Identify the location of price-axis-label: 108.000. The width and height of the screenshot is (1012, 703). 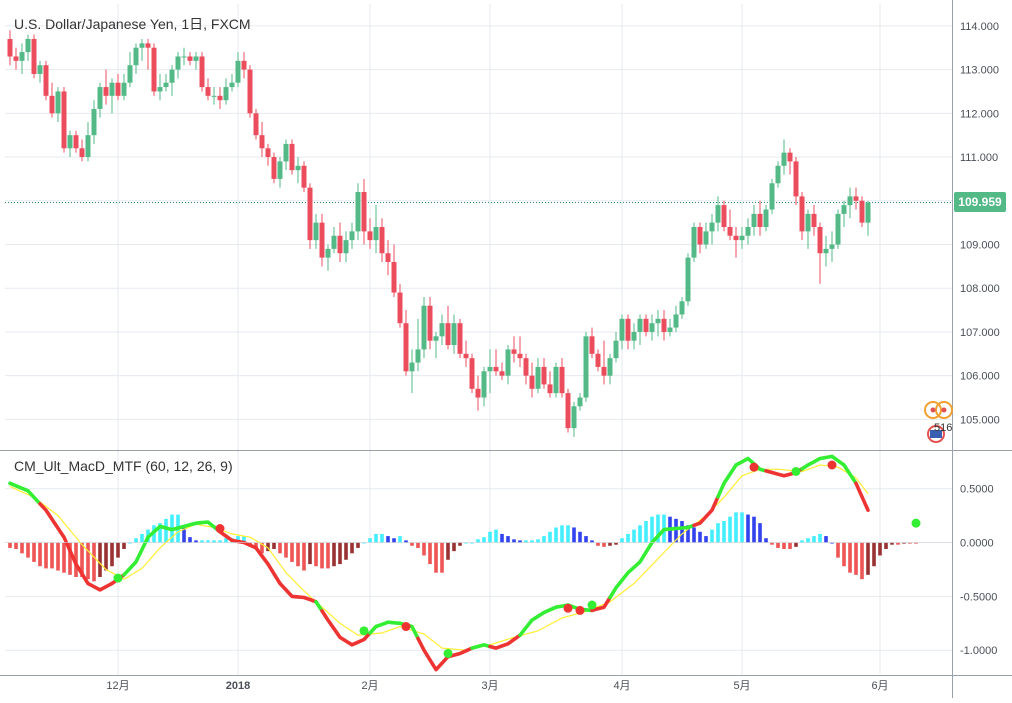
(980, 289).